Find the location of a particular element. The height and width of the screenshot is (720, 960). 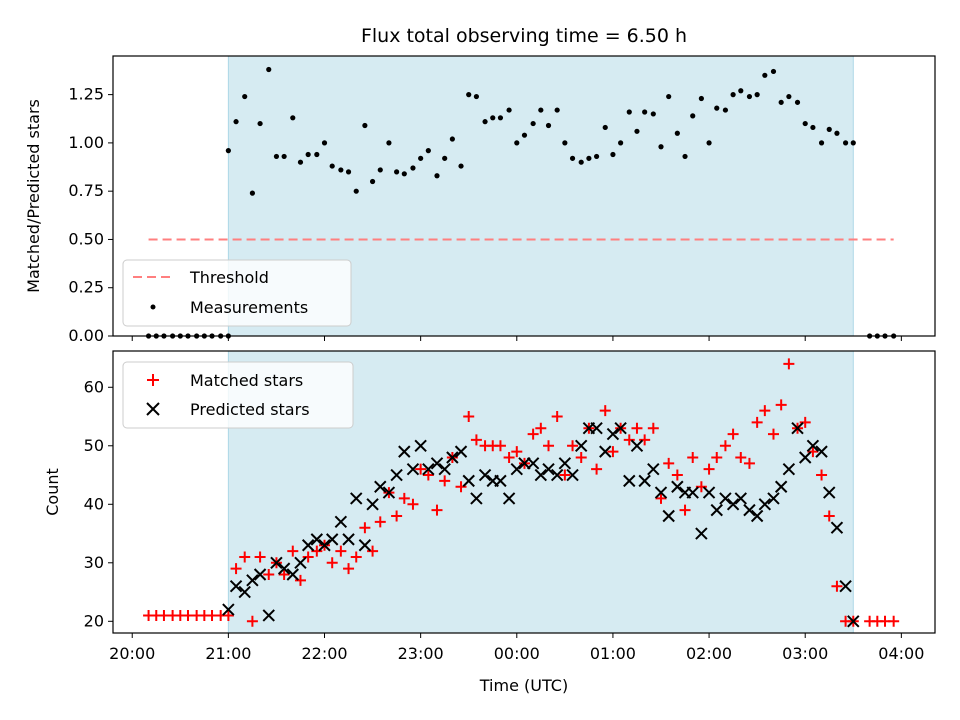

bottom-legend: Matched stars Predicted stars is located at coordinates (238, 395).